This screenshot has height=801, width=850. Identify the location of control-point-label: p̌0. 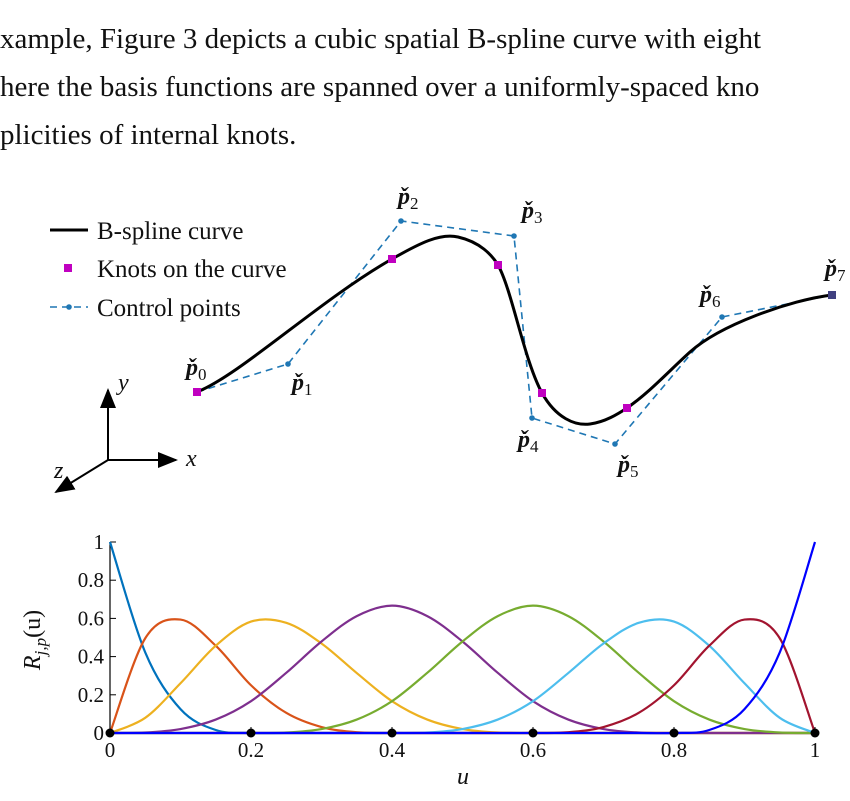
(195, 369).